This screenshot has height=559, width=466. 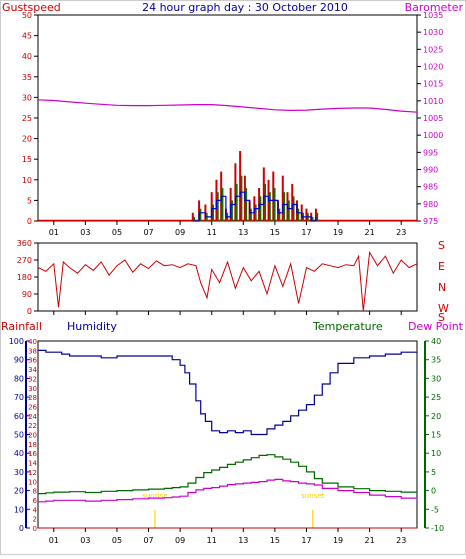 What do you see at coordinates (243, 232) in the screenshot?
I see `wind-x-tick-label: 13` at bounding box center [243, 232].